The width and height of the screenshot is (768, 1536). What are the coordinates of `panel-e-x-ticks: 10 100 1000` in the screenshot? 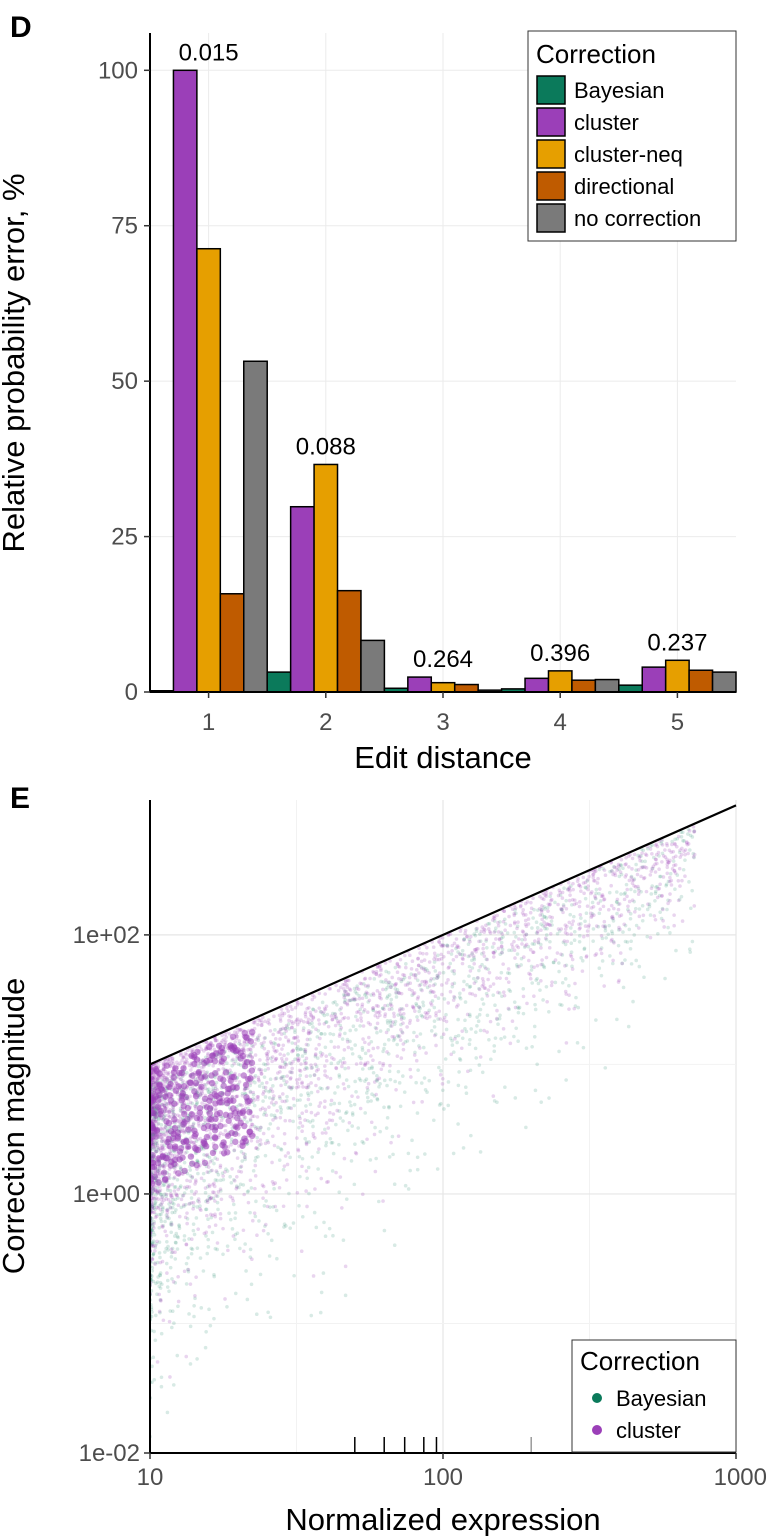 It's located at (452, 1472).